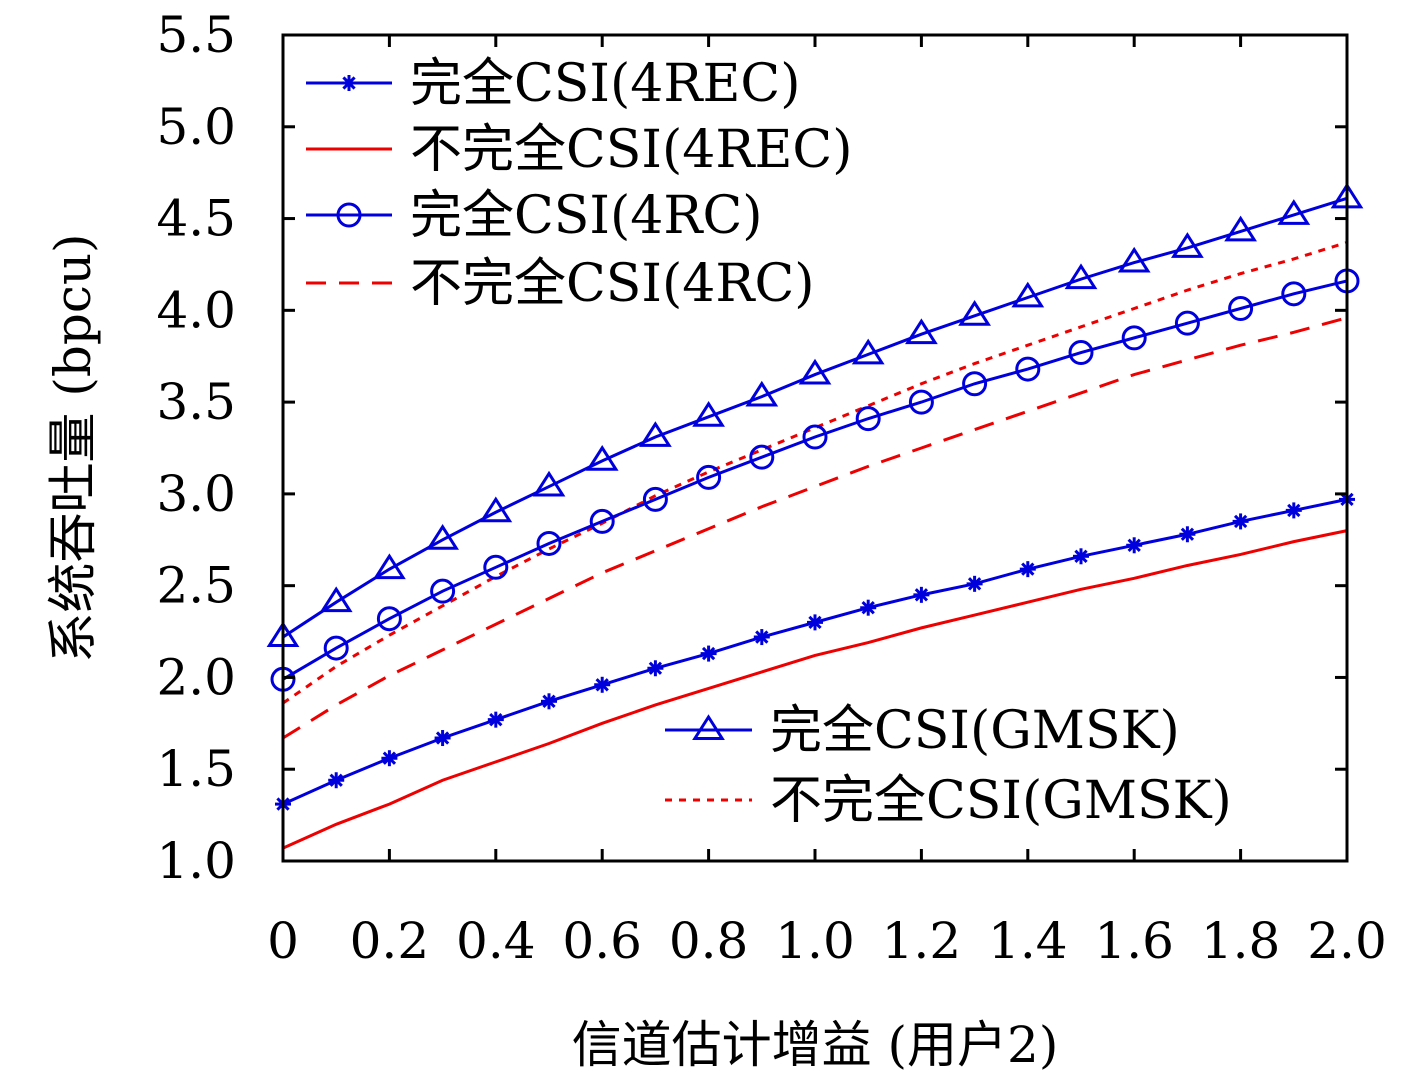 The height and width of the screenshot is (1082, 1417). I want to click on y-tick-label: 1.0, so click(196, 861).